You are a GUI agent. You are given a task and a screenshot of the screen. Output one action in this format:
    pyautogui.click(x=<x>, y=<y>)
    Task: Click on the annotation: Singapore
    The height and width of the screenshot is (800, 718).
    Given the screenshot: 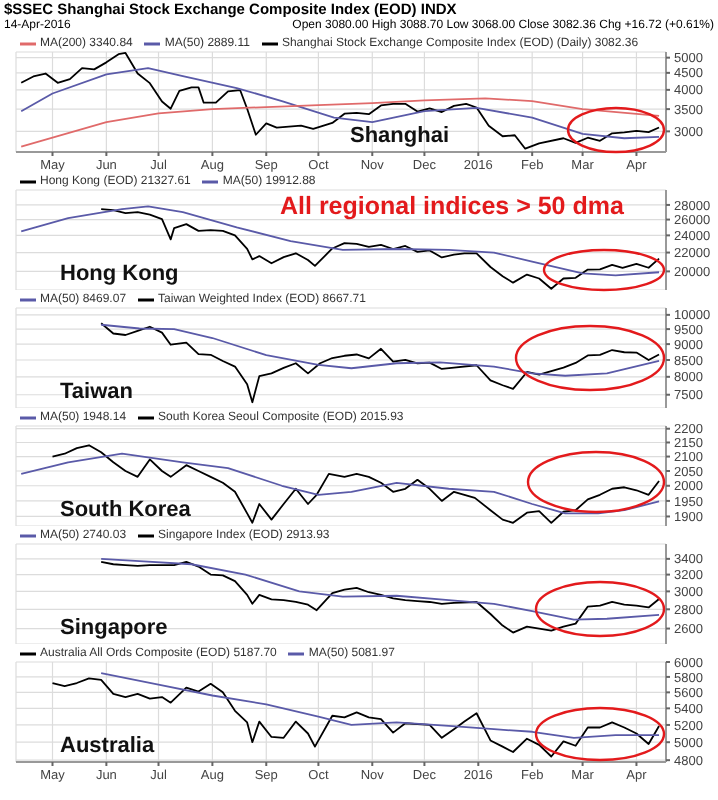 What is the action you would take?
    pyautogui.click(x=114, y=628)
    